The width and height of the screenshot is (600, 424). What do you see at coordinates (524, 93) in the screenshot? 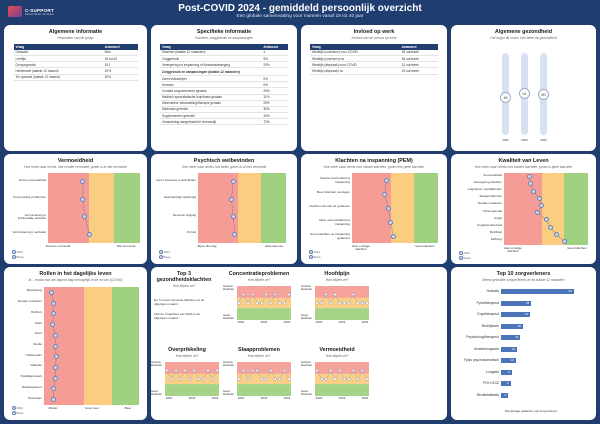
I see `score-knob: 51` at bounding box center [524, 93].